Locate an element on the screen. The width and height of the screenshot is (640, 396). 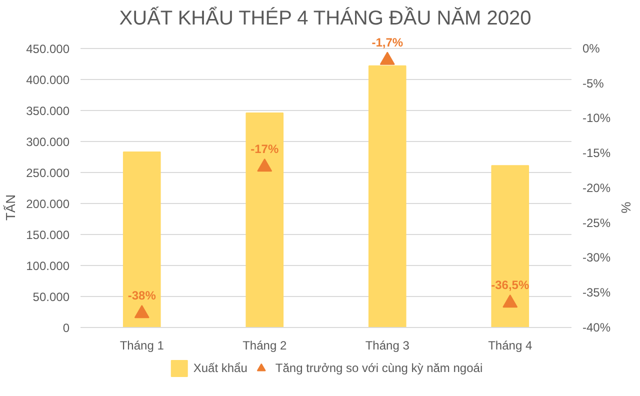
y2-axis-title: % is located at coordinates (626, 208).